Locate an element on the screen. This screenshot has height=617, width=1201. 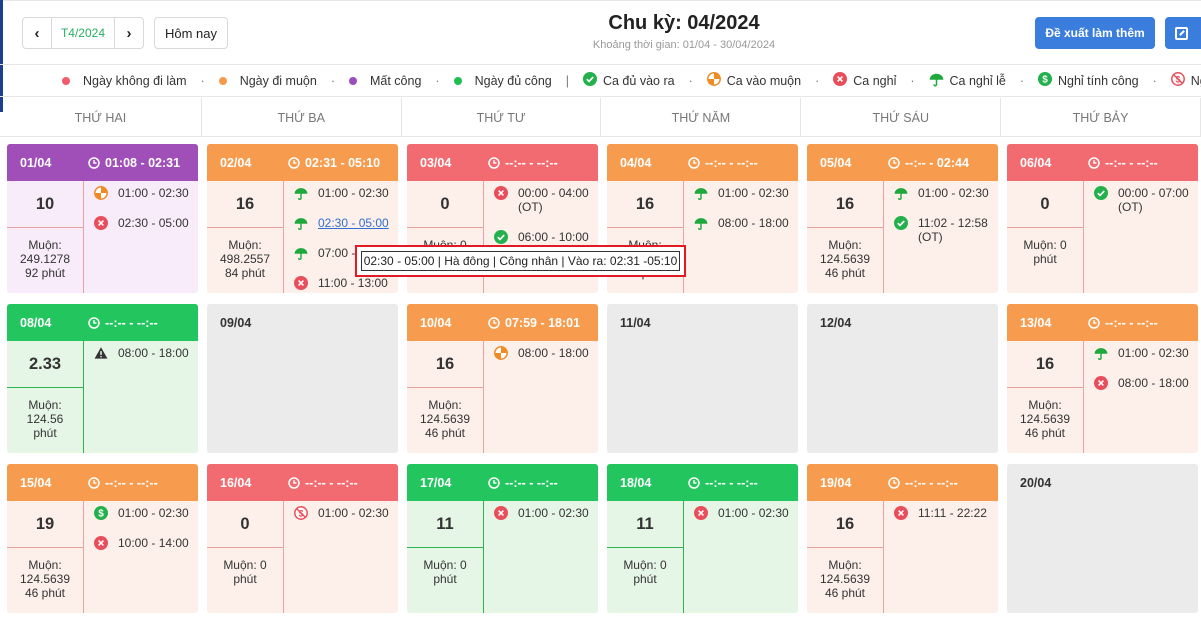
legend-label: Ca nghỉ lễ is located at coordinates (977, 80).